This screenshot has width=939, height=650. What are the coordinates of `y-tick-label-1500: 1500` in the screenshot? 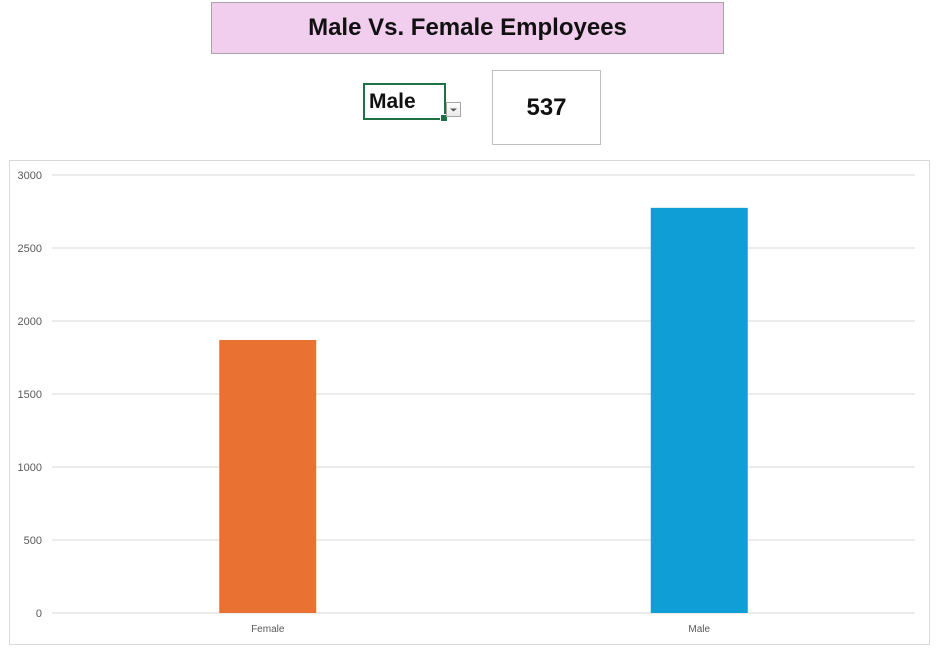 It's located at (30, 395).